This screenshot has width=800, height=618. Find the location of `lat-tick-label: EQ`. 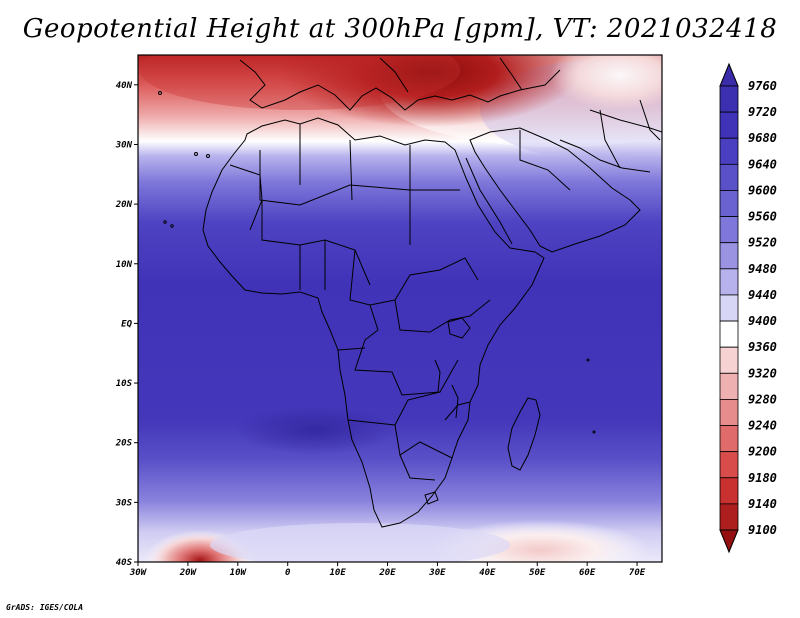

lat-tick-label: EQ is located at coordinates (126, 324).